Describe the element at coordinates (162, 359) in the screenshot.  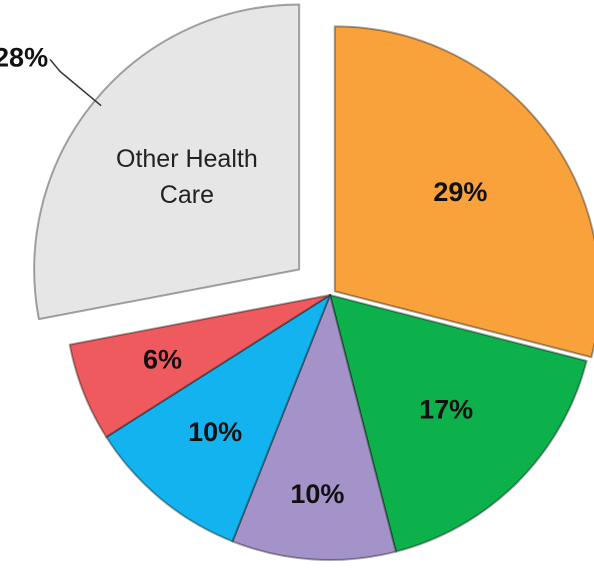
I see `value-label: 6%` at that location.